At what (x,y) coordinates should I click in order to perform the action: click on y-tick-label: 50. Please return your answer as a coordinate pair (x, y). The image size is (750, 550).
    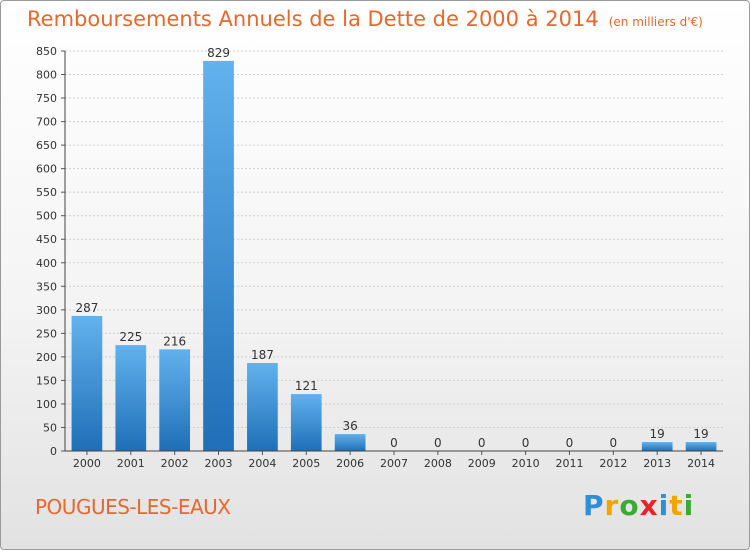
    Looking at the image, I should click on (50, 427).